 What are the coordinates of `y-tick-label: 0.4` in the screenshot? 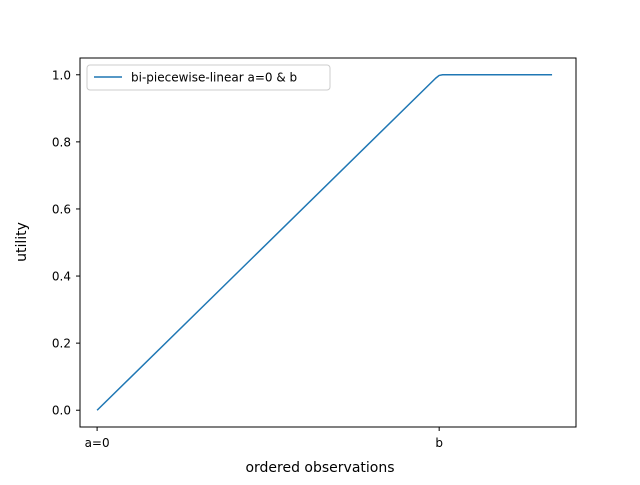 It's located at (61, 277).